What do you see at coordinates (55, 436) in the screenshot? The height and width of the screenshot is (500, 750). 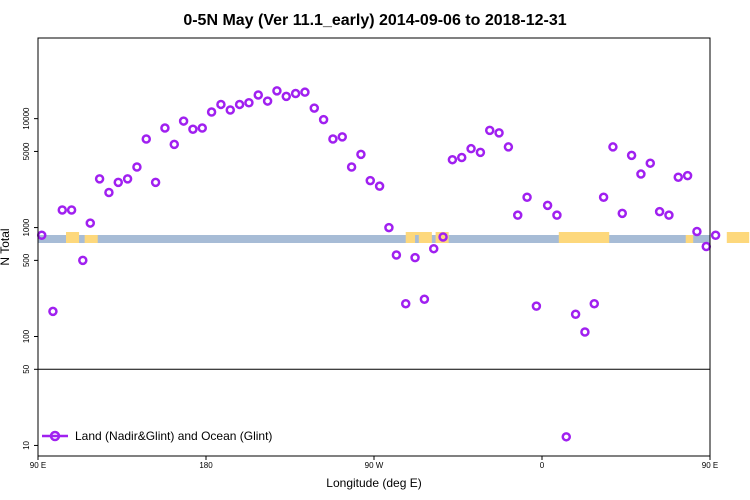 I see `legend-point-marker` at bounding box center [55, 436].